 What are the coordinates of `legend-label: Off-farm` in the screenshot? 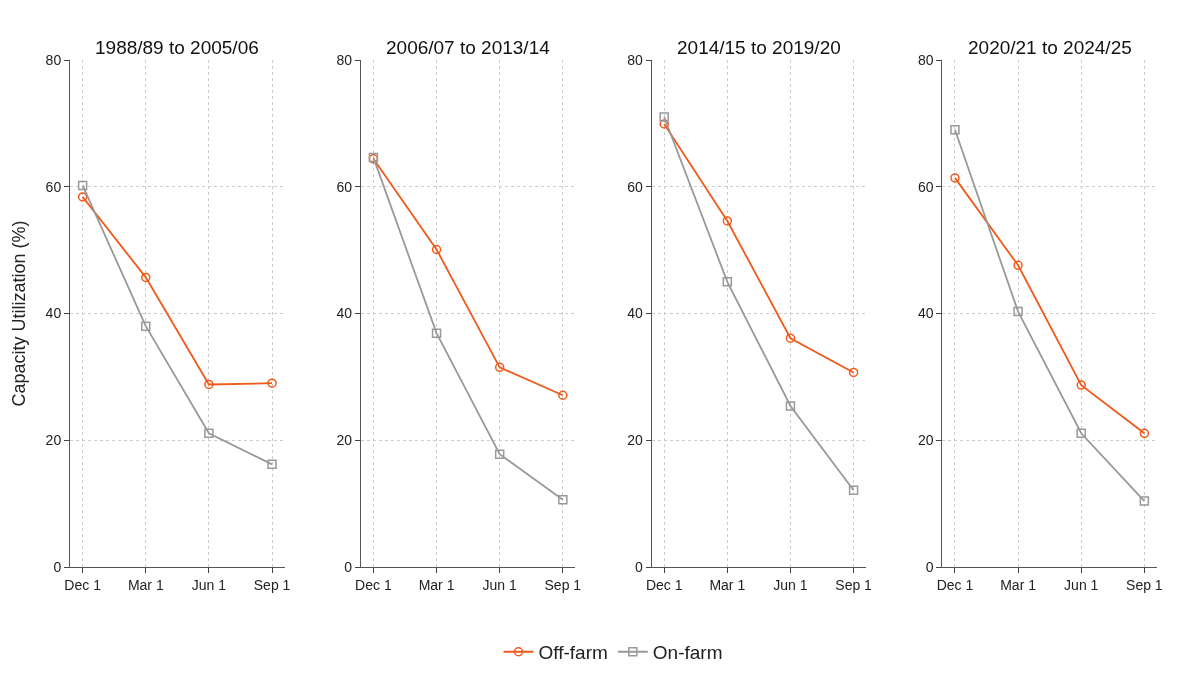 It's located at (573, 653).